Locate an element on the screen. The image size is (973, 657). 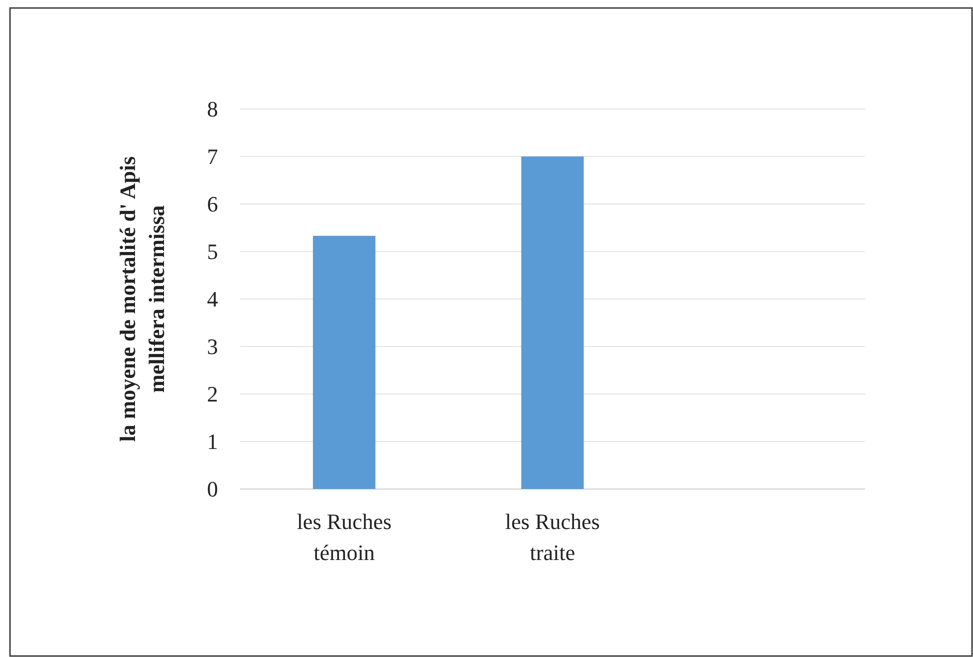
y-tick-label: 4 is located at coordinates (212, 299).